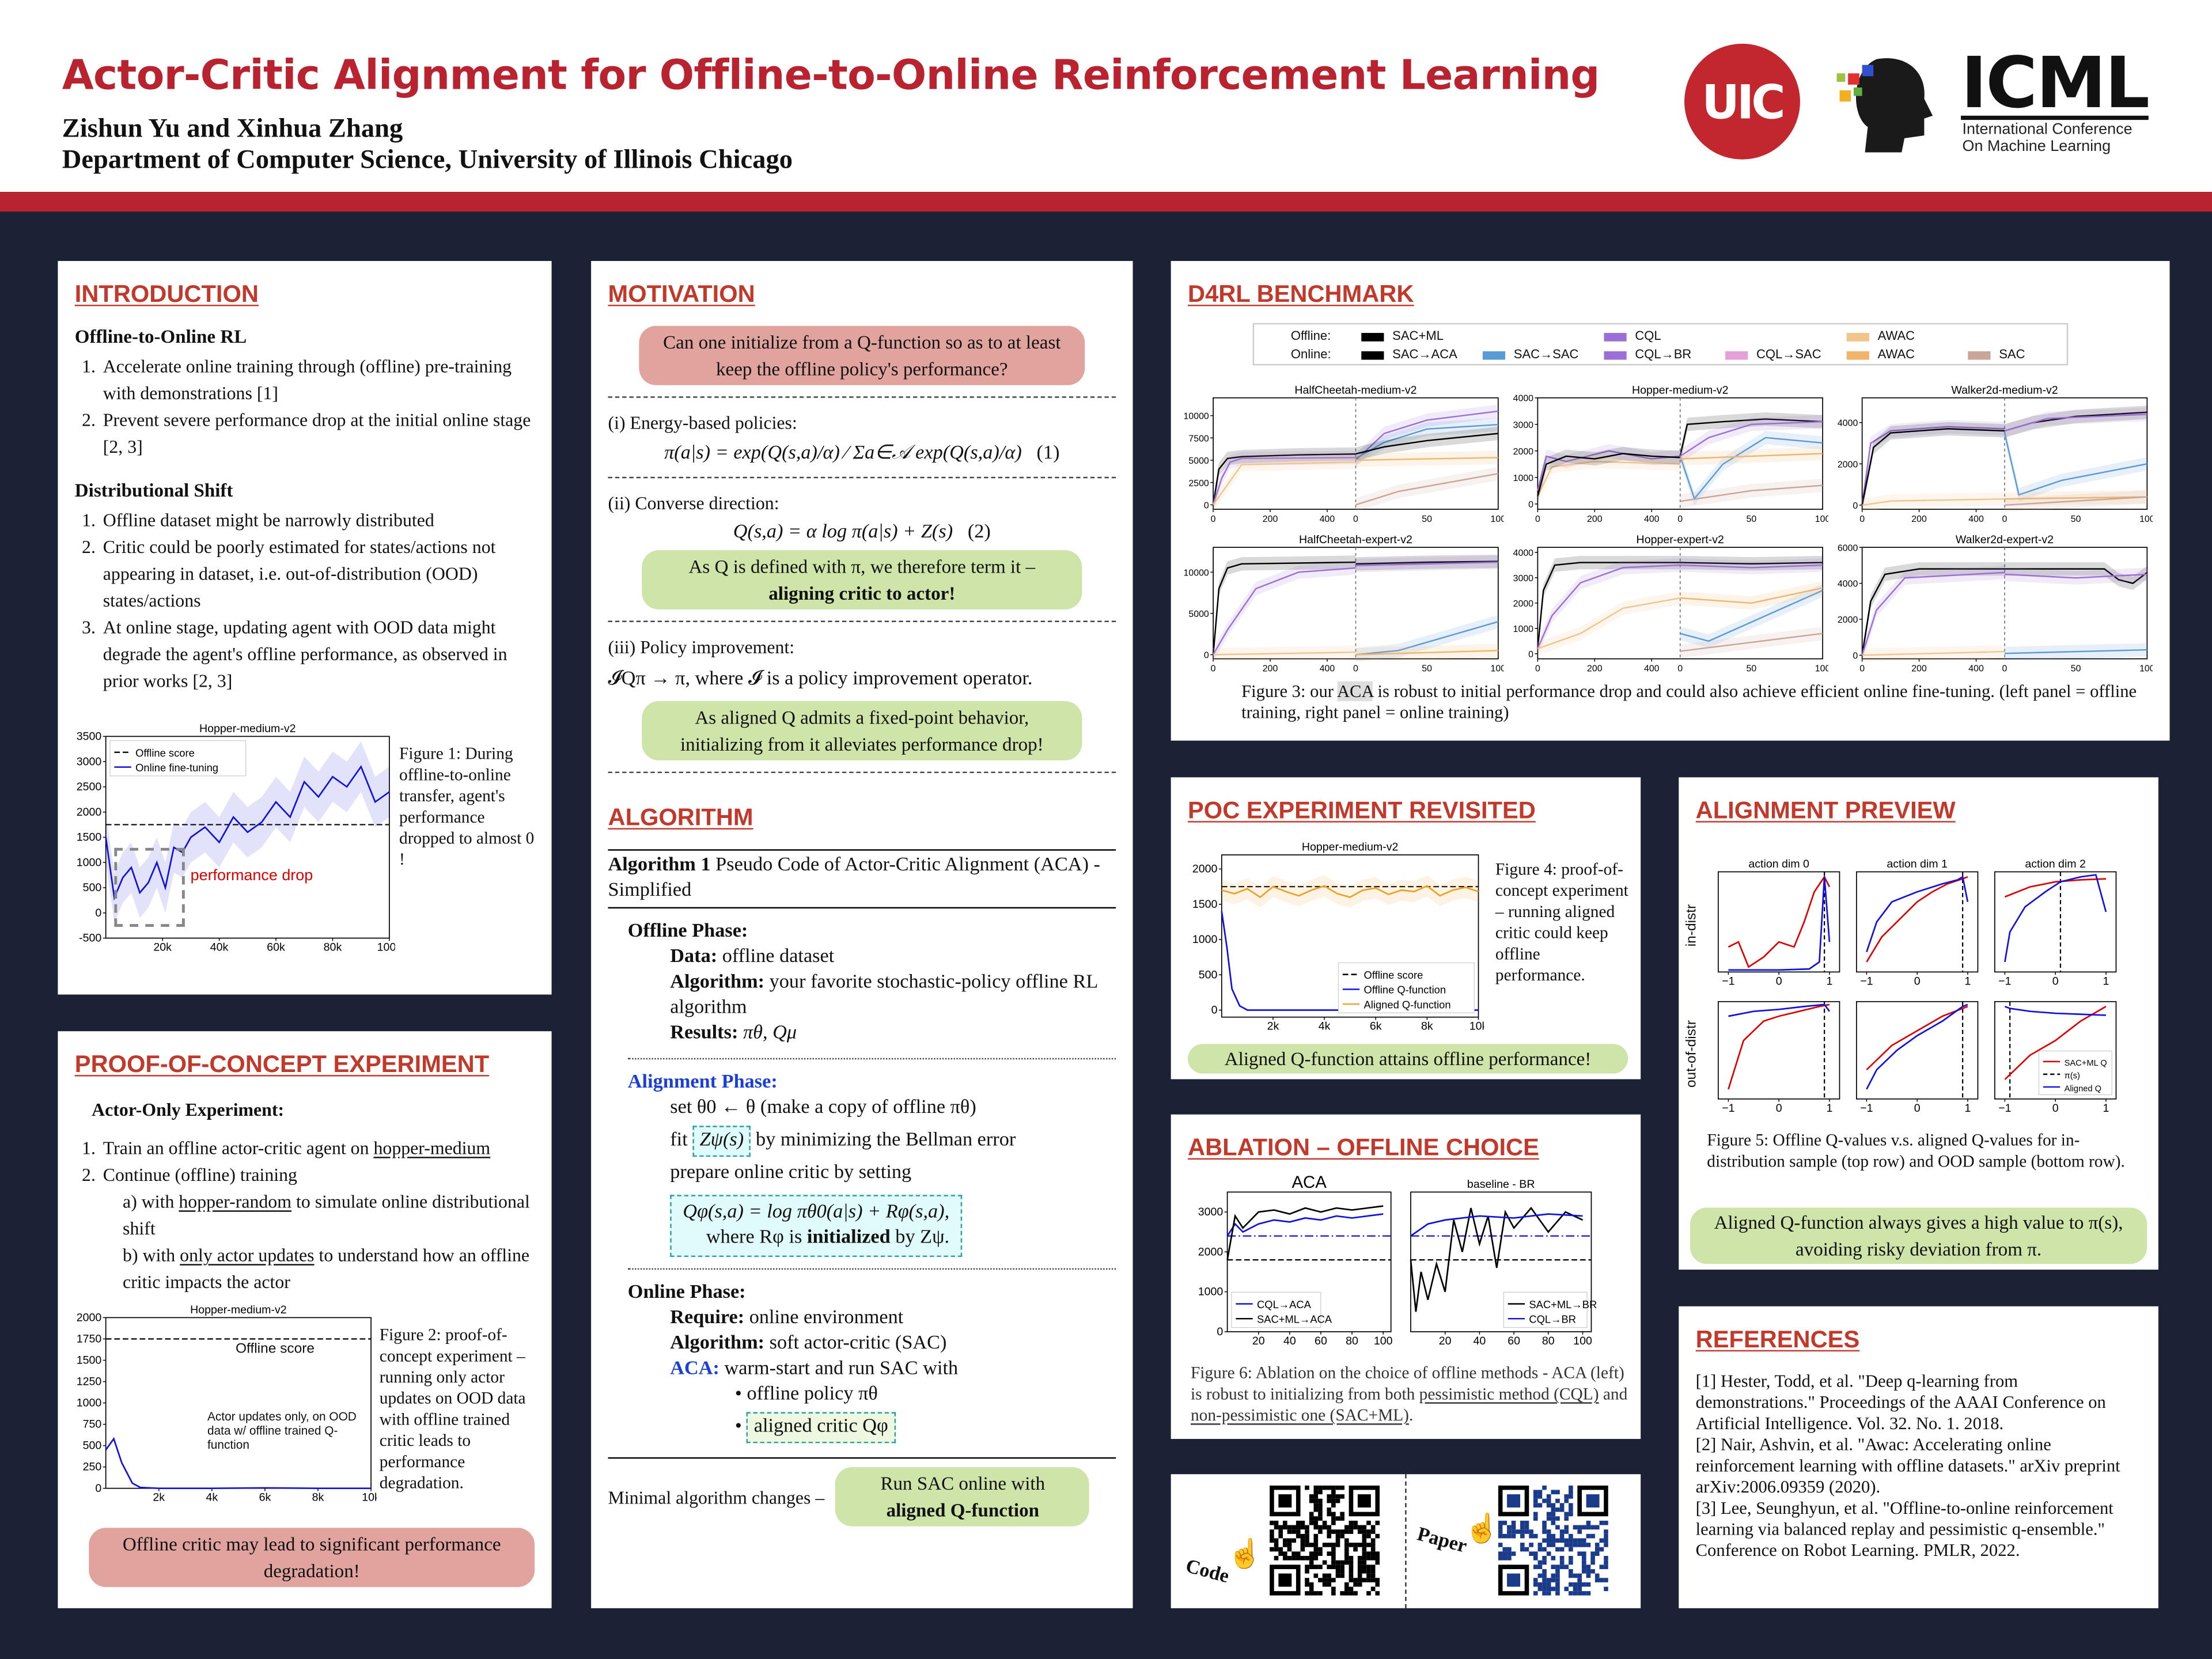 Image resolution: width=2212 pixels, height=1659 pixels. What do you see at coordinates (1917, 864) in the screenshot?
I see `chart-title: action dim 1` at bounding box center [1917, 864].